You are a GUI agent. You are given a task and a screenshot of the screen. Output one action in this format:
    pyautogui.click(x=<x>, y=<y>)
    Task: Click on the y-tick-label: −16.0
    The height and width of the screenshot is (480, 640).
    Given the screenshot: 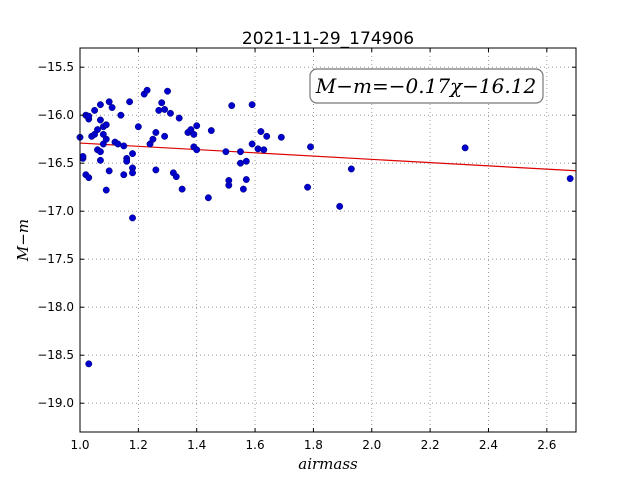 What is the action you would take?
    pyautogui.click(x=55, y=115)
    